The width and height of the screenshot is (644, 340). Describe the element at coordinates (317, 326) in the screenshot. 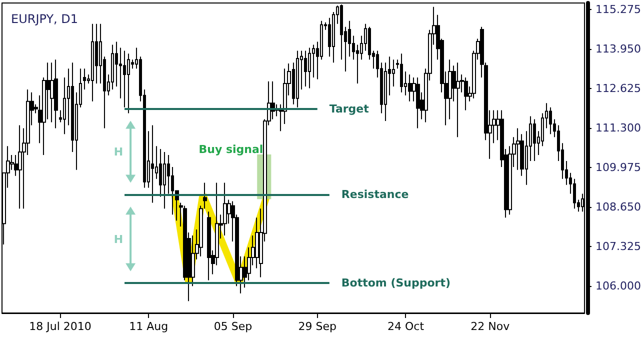

I see `x-tick-label: 29 Sep` at that location.